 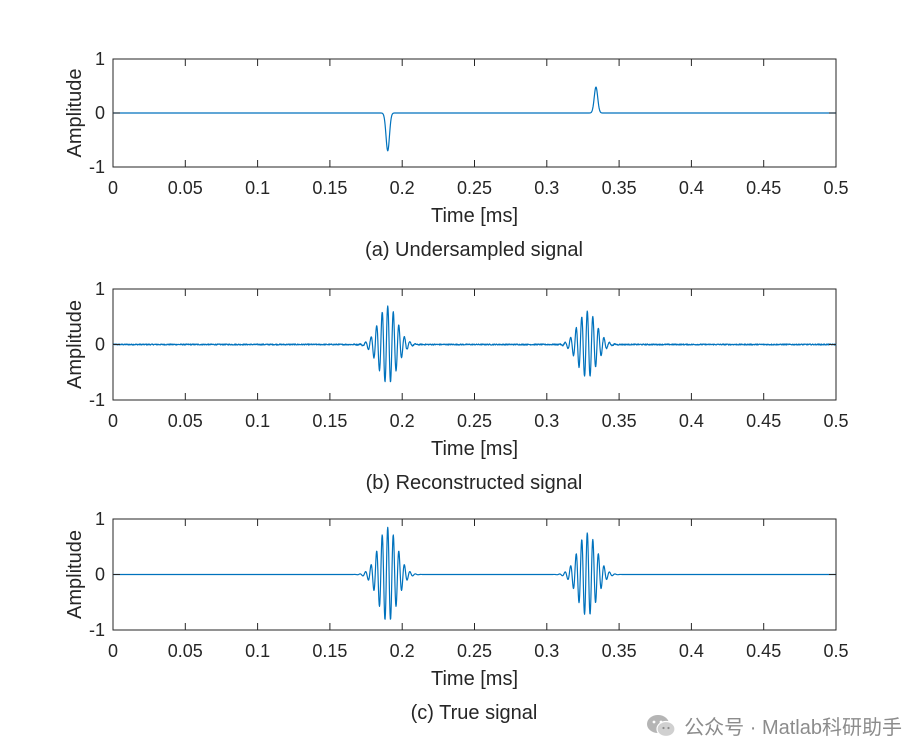 I want to click on wechat-icon, so click(x=661, y=725).